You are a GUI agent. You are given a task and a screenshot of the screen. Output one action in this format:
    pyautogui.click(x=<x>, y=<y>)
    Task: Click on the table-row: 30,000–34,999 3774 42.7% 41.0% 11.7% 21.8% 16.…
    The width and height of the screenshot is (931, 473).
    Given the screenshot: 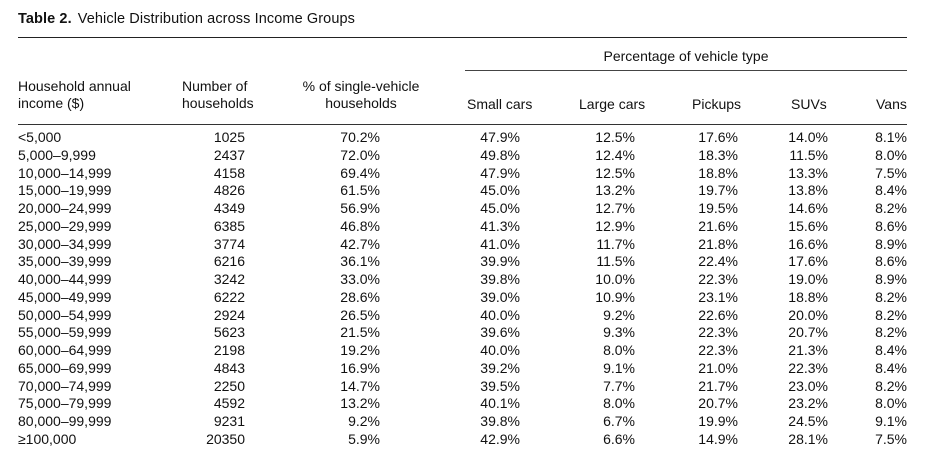 What is the action you would take?
    pyautogui.click(x=465, y=245)
    